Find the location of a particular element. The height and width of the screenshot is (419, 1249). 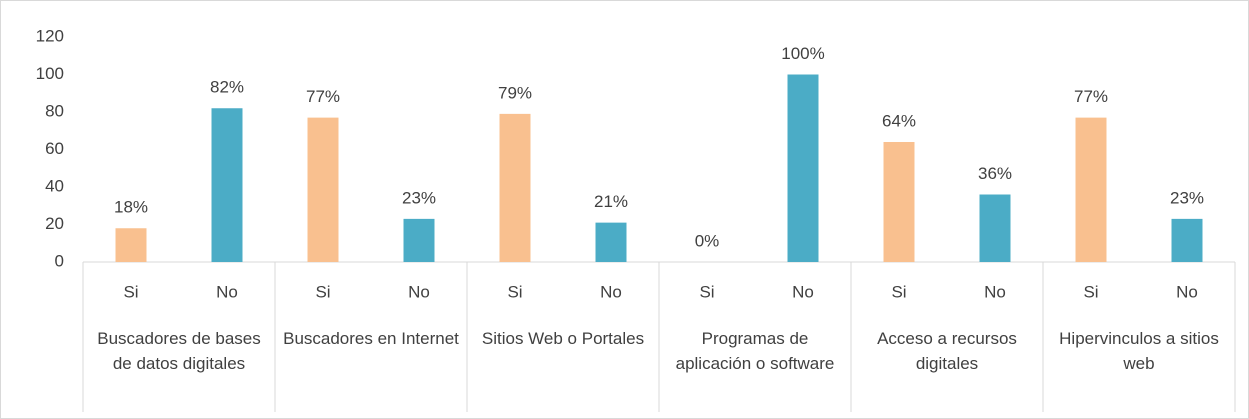

group-label: Buscadores en Internet is located at coordinates (371, 338).